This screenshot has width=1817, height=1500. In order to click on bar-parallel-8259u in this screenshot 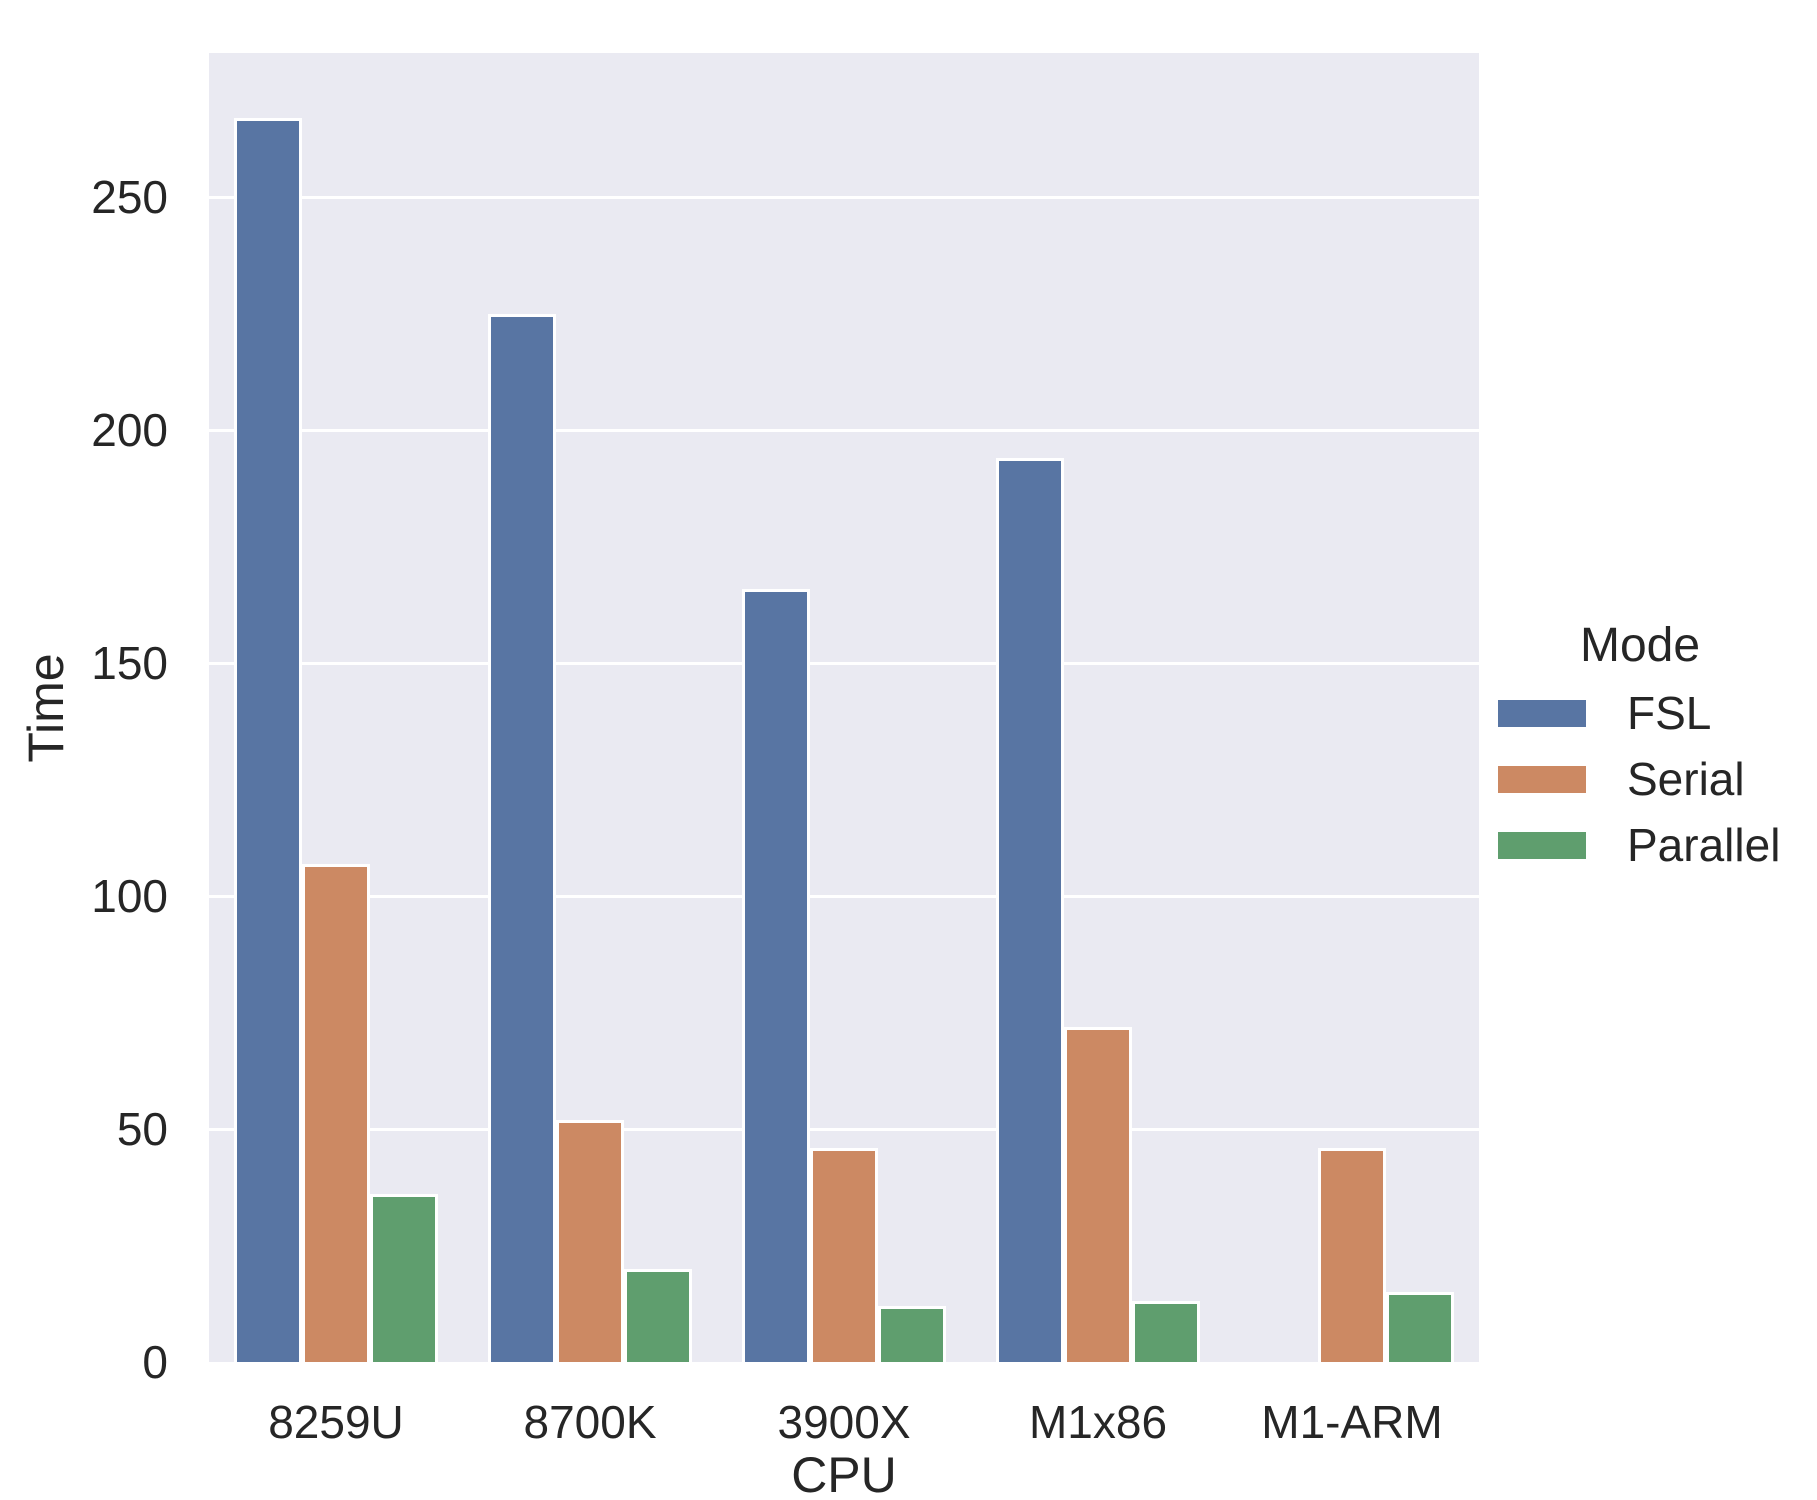, I will do `click(403, 1278)`.